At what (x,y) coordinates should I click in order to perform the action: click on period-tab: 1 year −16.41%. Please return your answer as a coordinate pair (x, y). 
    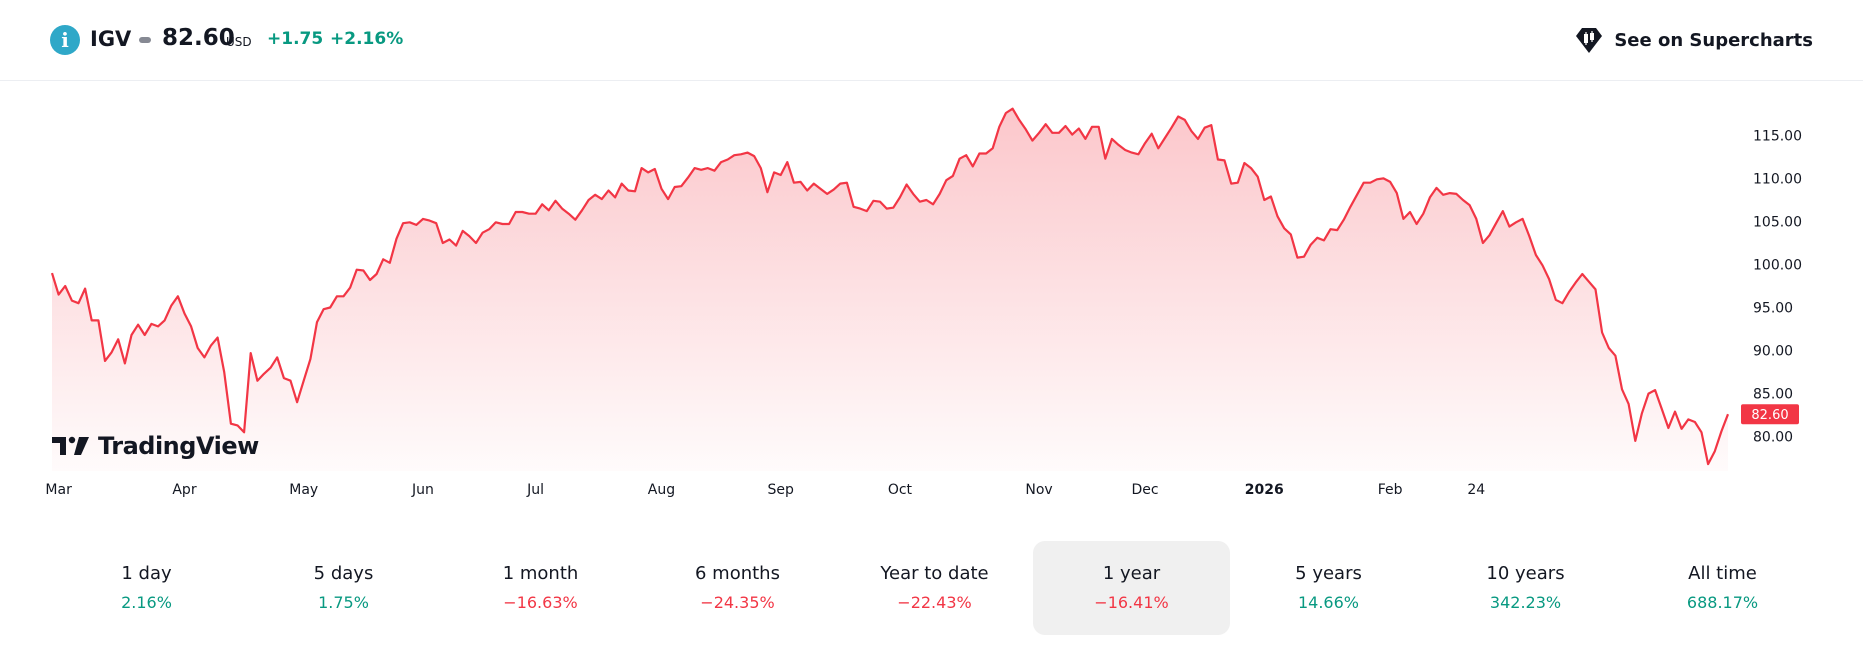
    Looking at the image, I should click on (1131, 588).